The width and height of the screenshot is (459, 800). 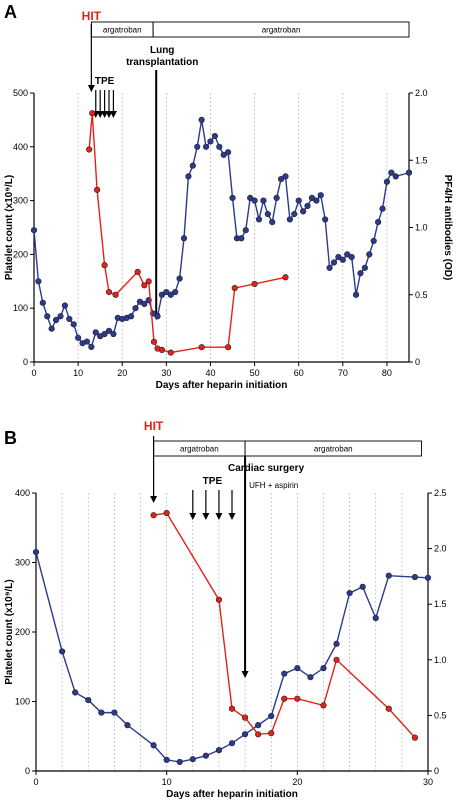 What do you see at coordinates (10, 12) in the screenshot?
I see `panel-a-label: A` at bounding box center [10, 12].